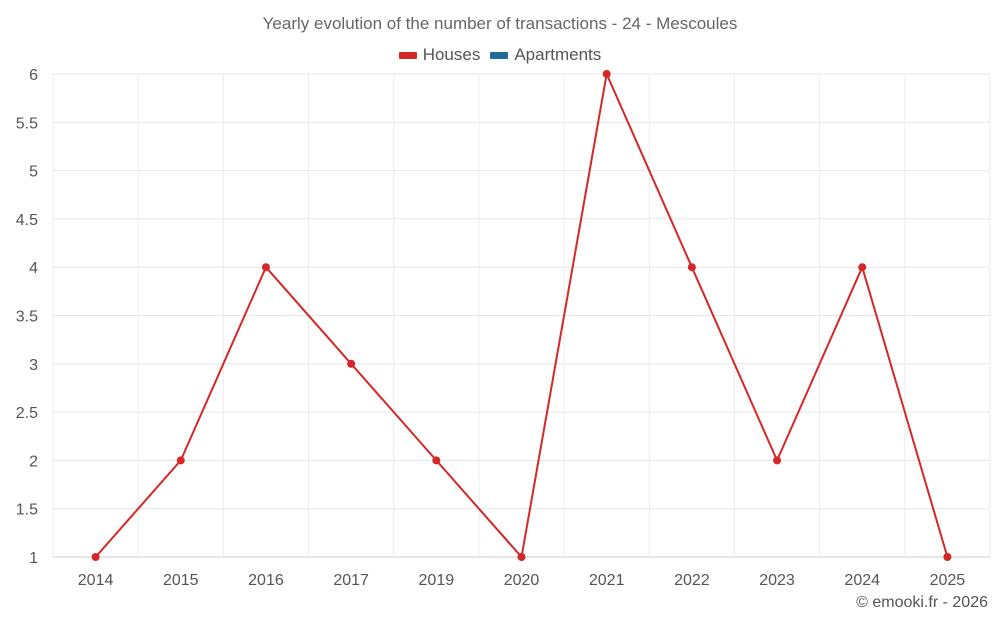 Image resolution: width=1000 pixels, height=625 pixels. What do you see at coordinates (558, 54) in the screenshot?
I see `legend-label-apartments: Apartments` at bounding box center [558, 54].